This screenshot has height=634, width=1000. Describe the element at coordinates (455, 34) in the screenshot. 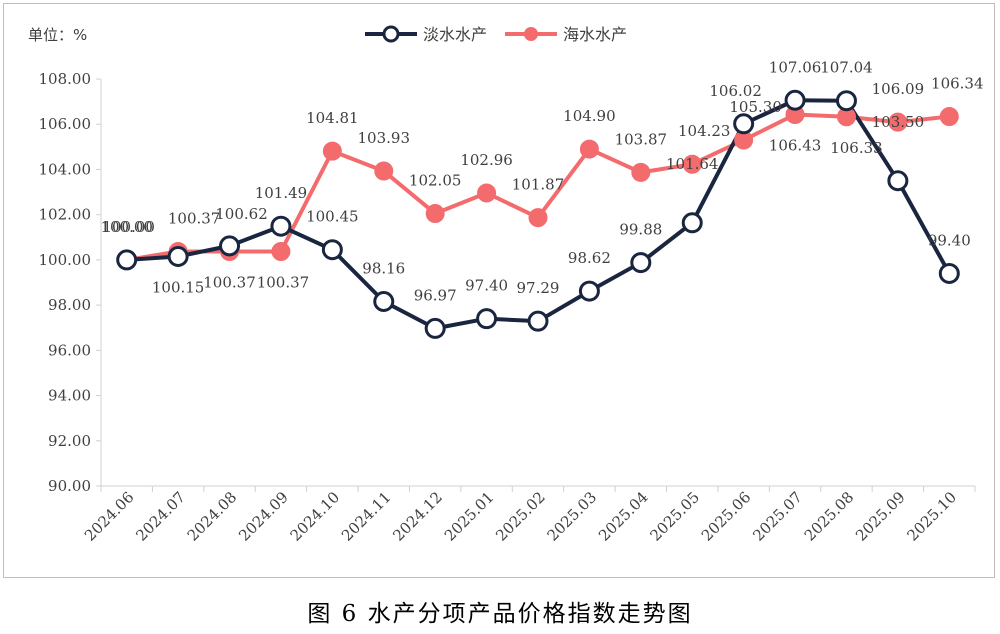

I see `legend-label: 淡水水产` at that location.